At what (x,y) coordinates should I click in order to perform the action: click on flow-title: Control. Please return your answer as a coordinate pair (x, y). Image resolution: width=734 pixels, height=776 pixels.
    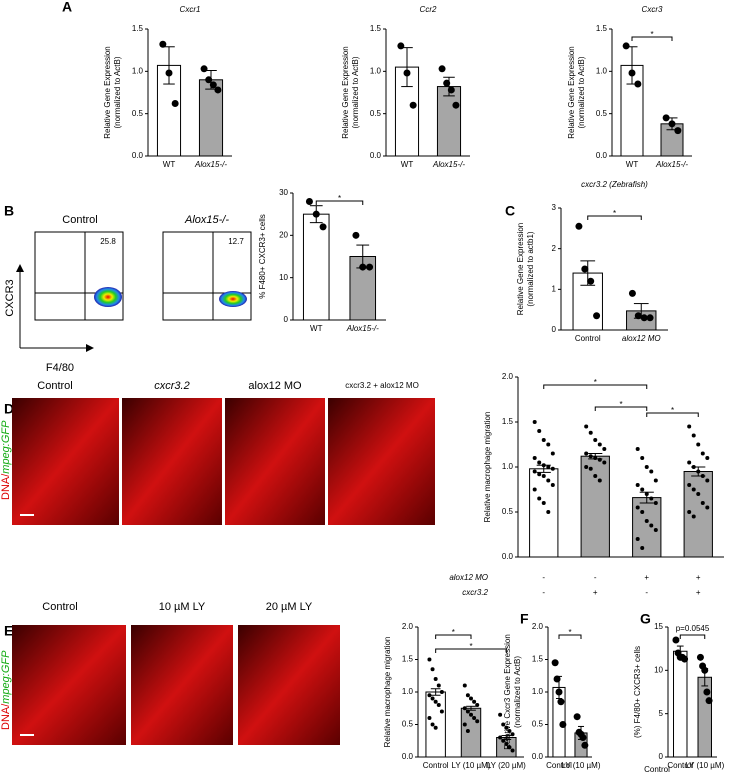
    Looking at the image, I should click on (79, 220).